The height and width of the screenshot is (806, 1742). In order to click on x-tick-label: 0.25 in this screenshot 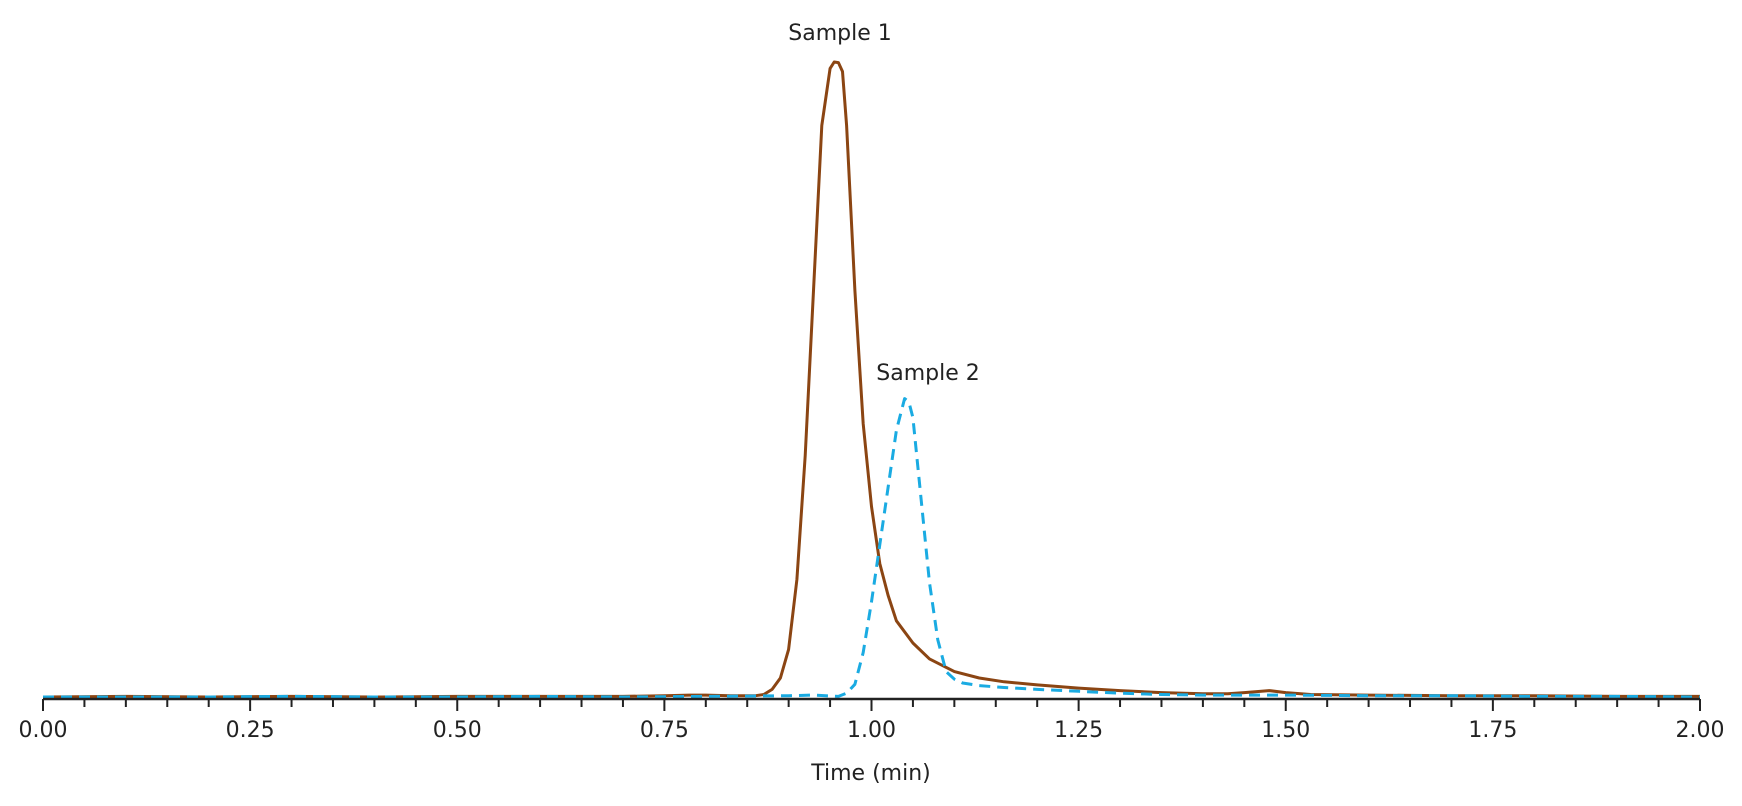, I will do `click(250, 730)`.